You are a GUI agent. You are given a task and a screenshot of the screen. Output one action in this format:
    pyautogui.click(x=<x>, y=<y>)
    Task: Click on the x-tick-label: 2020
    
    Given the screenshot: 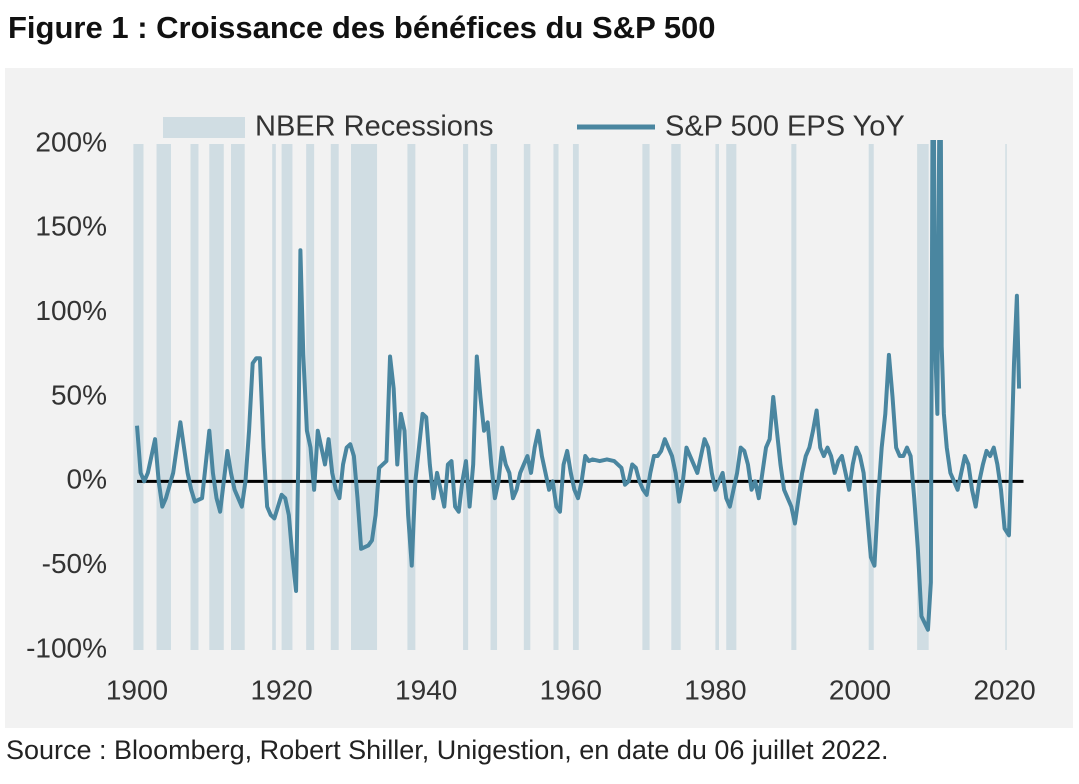 What is the action you would take?
    pyautogui.click(x=1004, y=689)
    